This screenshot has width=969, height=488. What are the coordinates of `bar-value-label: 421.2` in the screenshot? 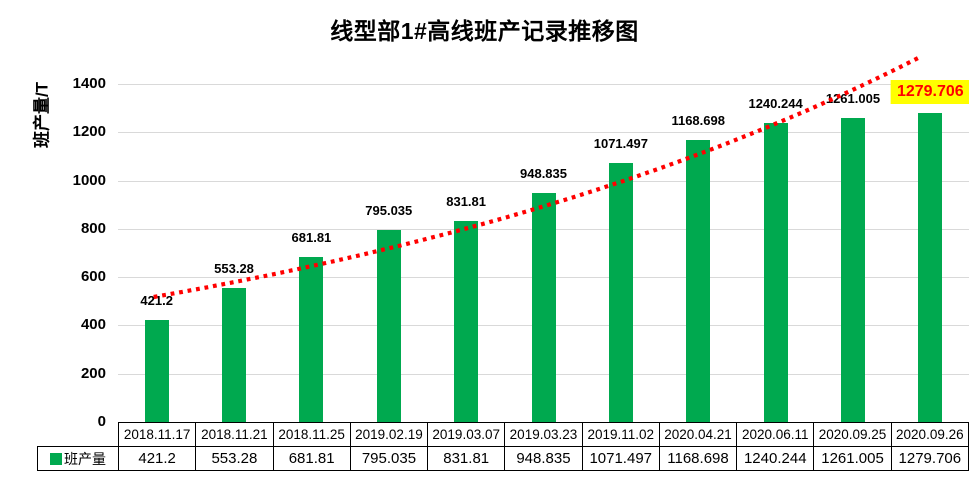 It's located at (156, 301).